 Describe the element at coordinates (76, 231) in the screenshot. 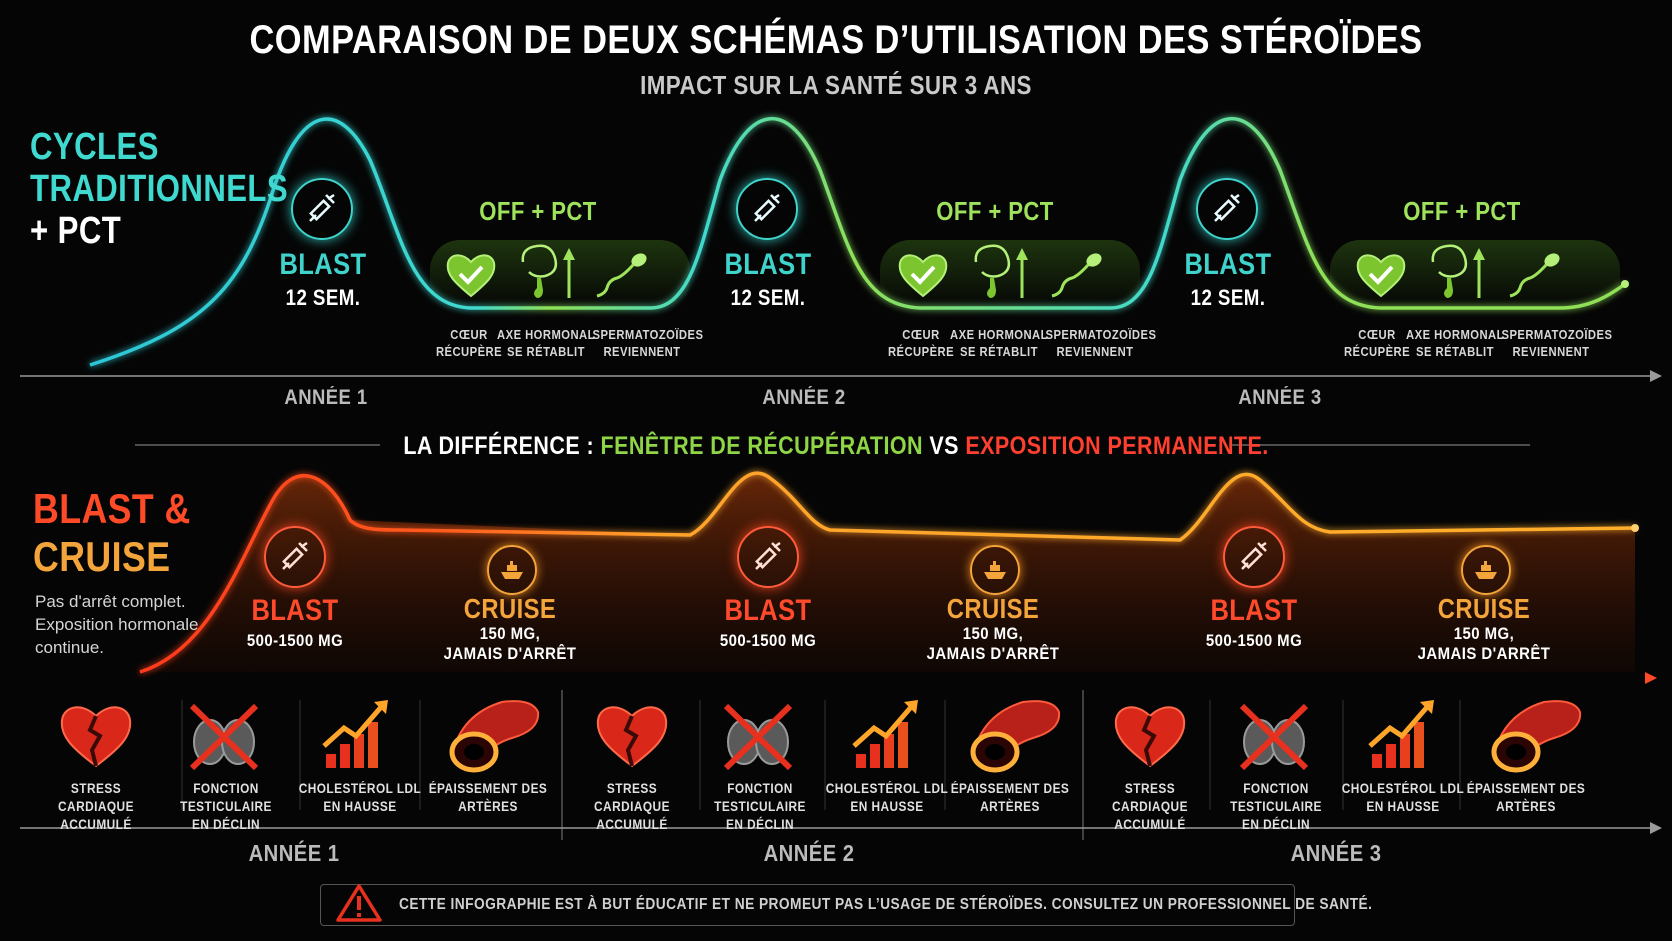

I see `traditional-title-pct: + PCT` at that location.